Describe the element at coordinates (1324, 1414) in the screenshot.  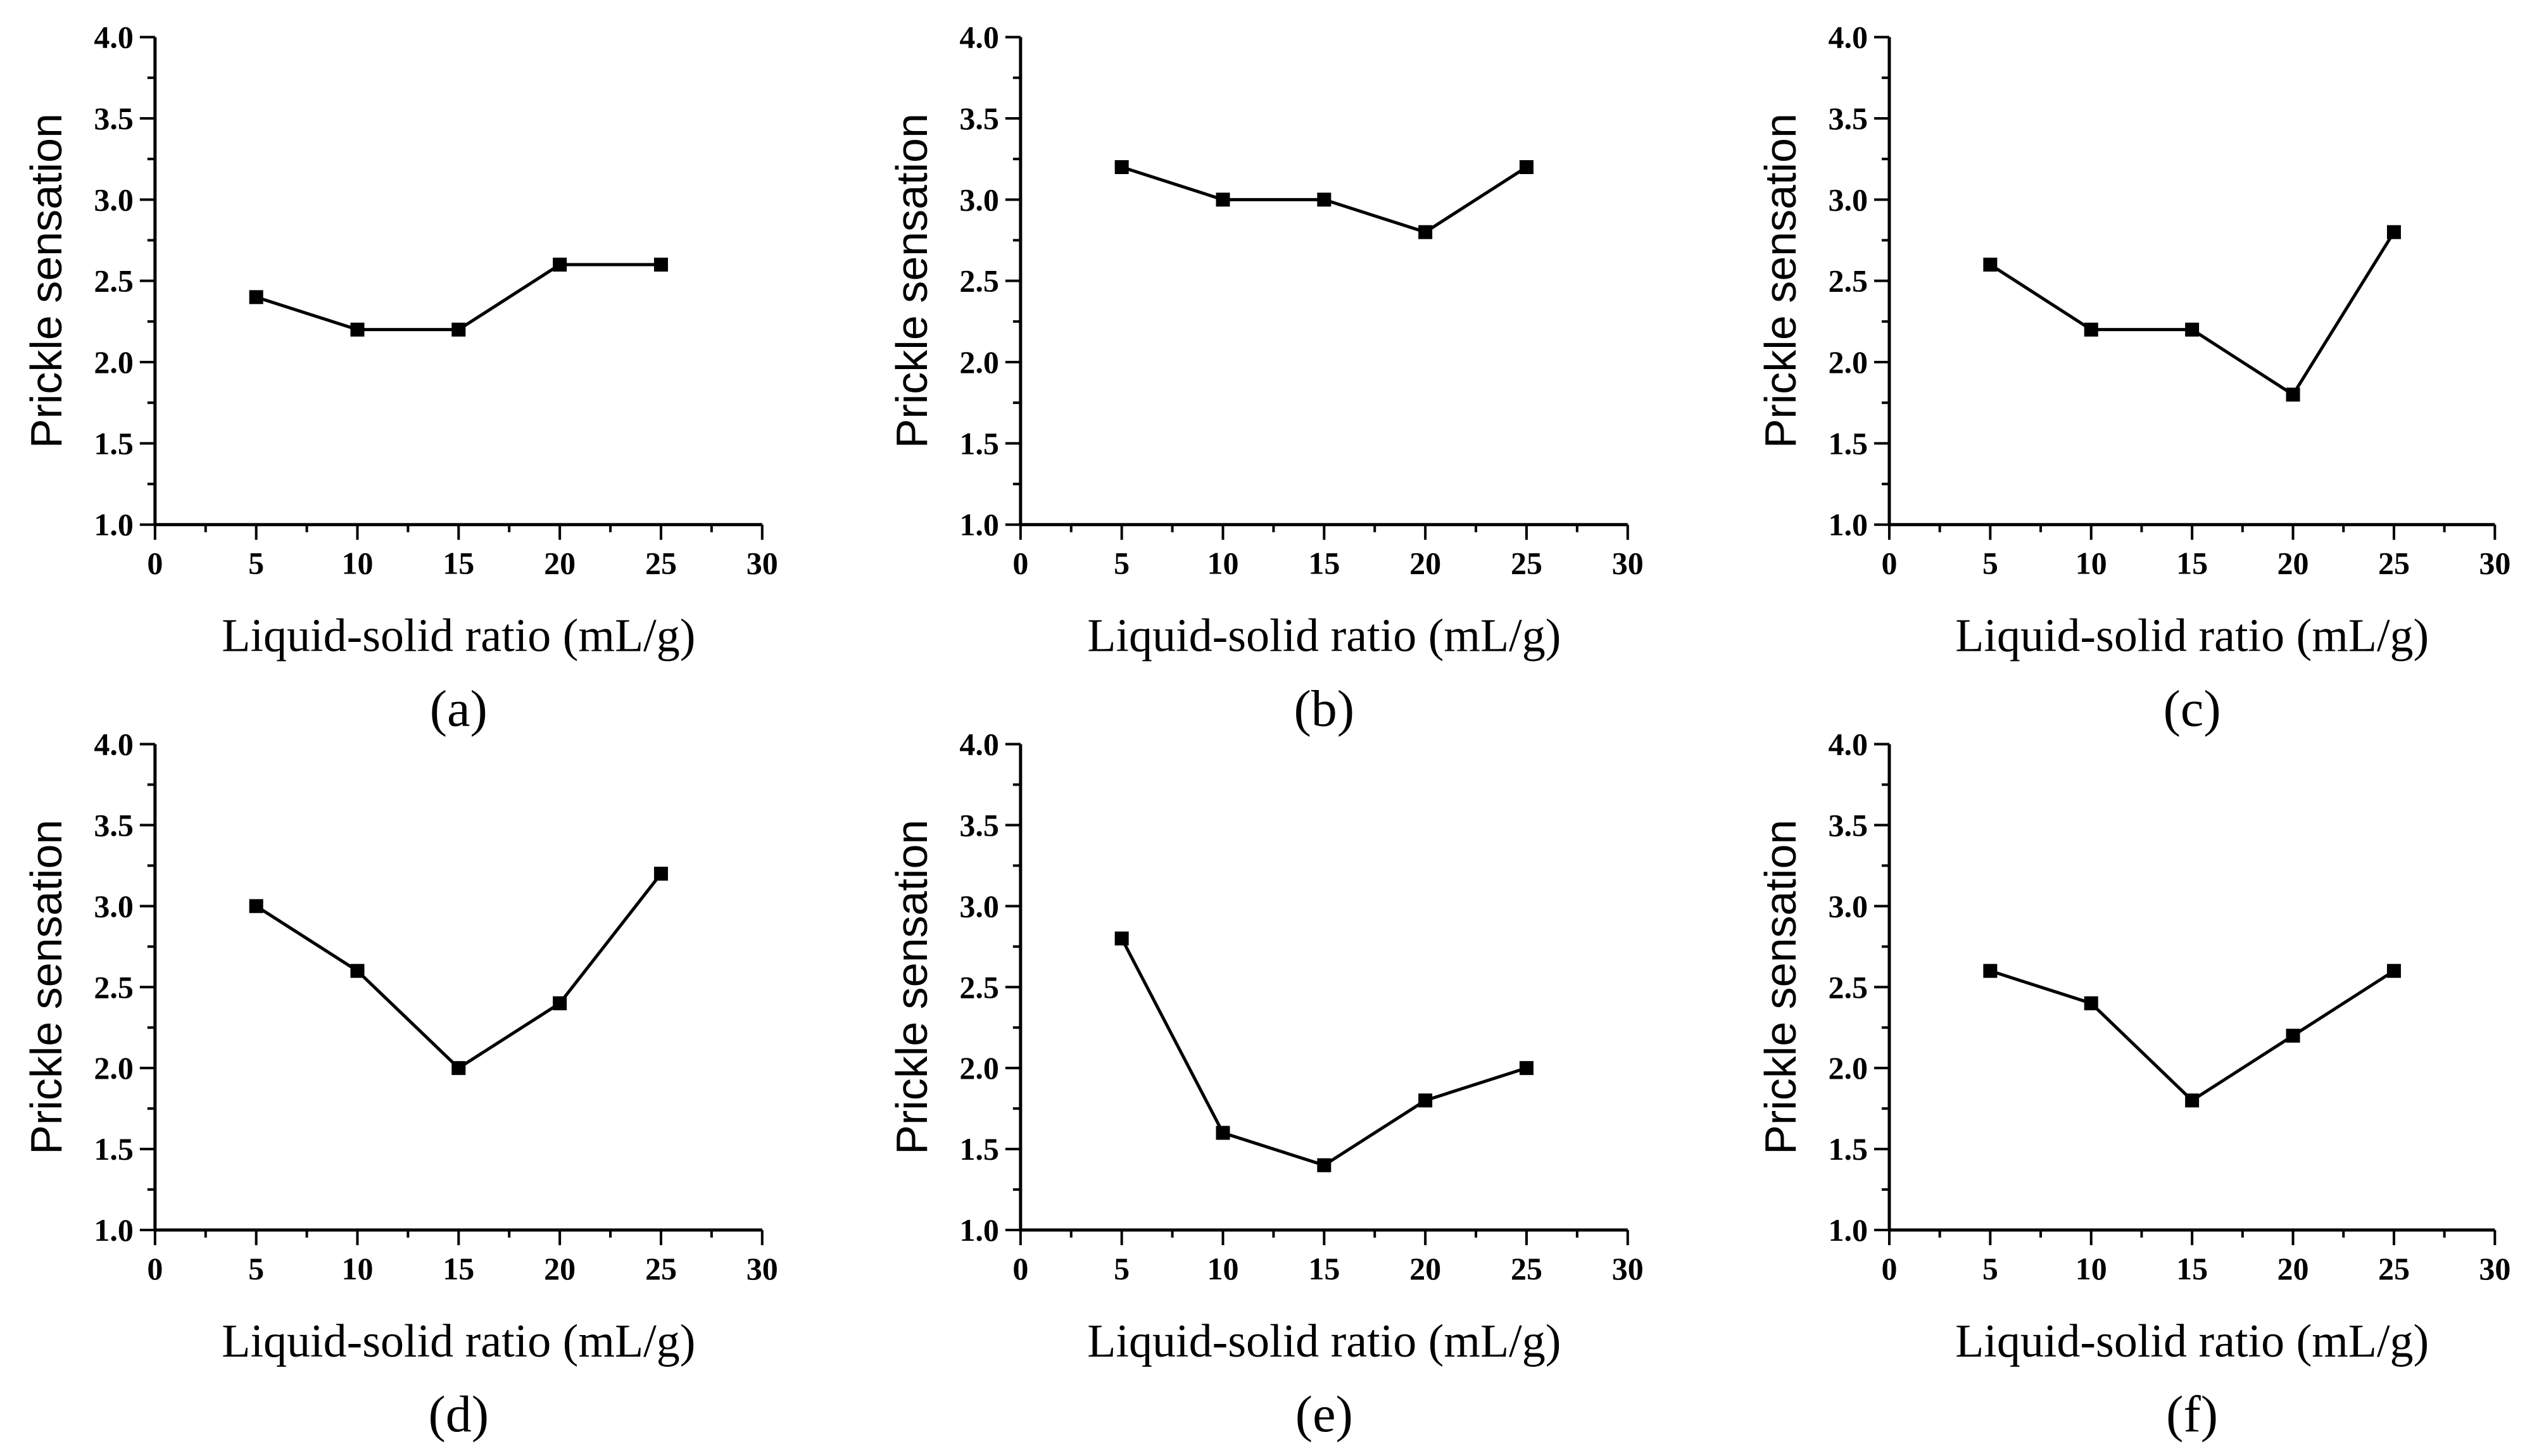
I see `panel-label: (e)` at that location.